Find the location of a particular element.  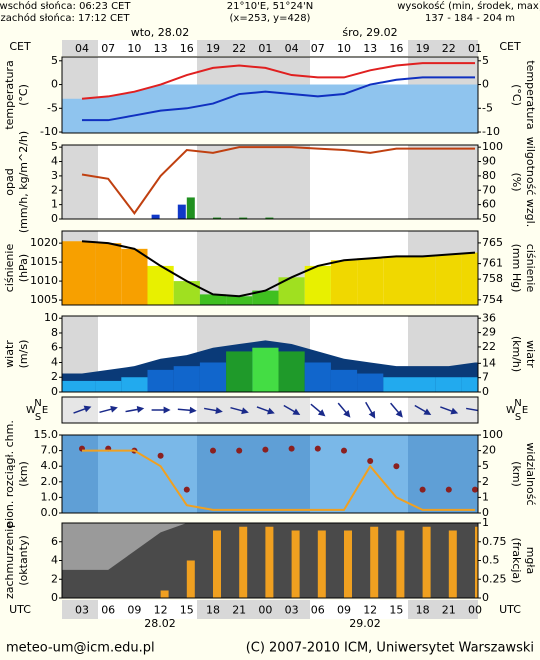

y2-tick-label: 2 is located at coordinates (485, 481).